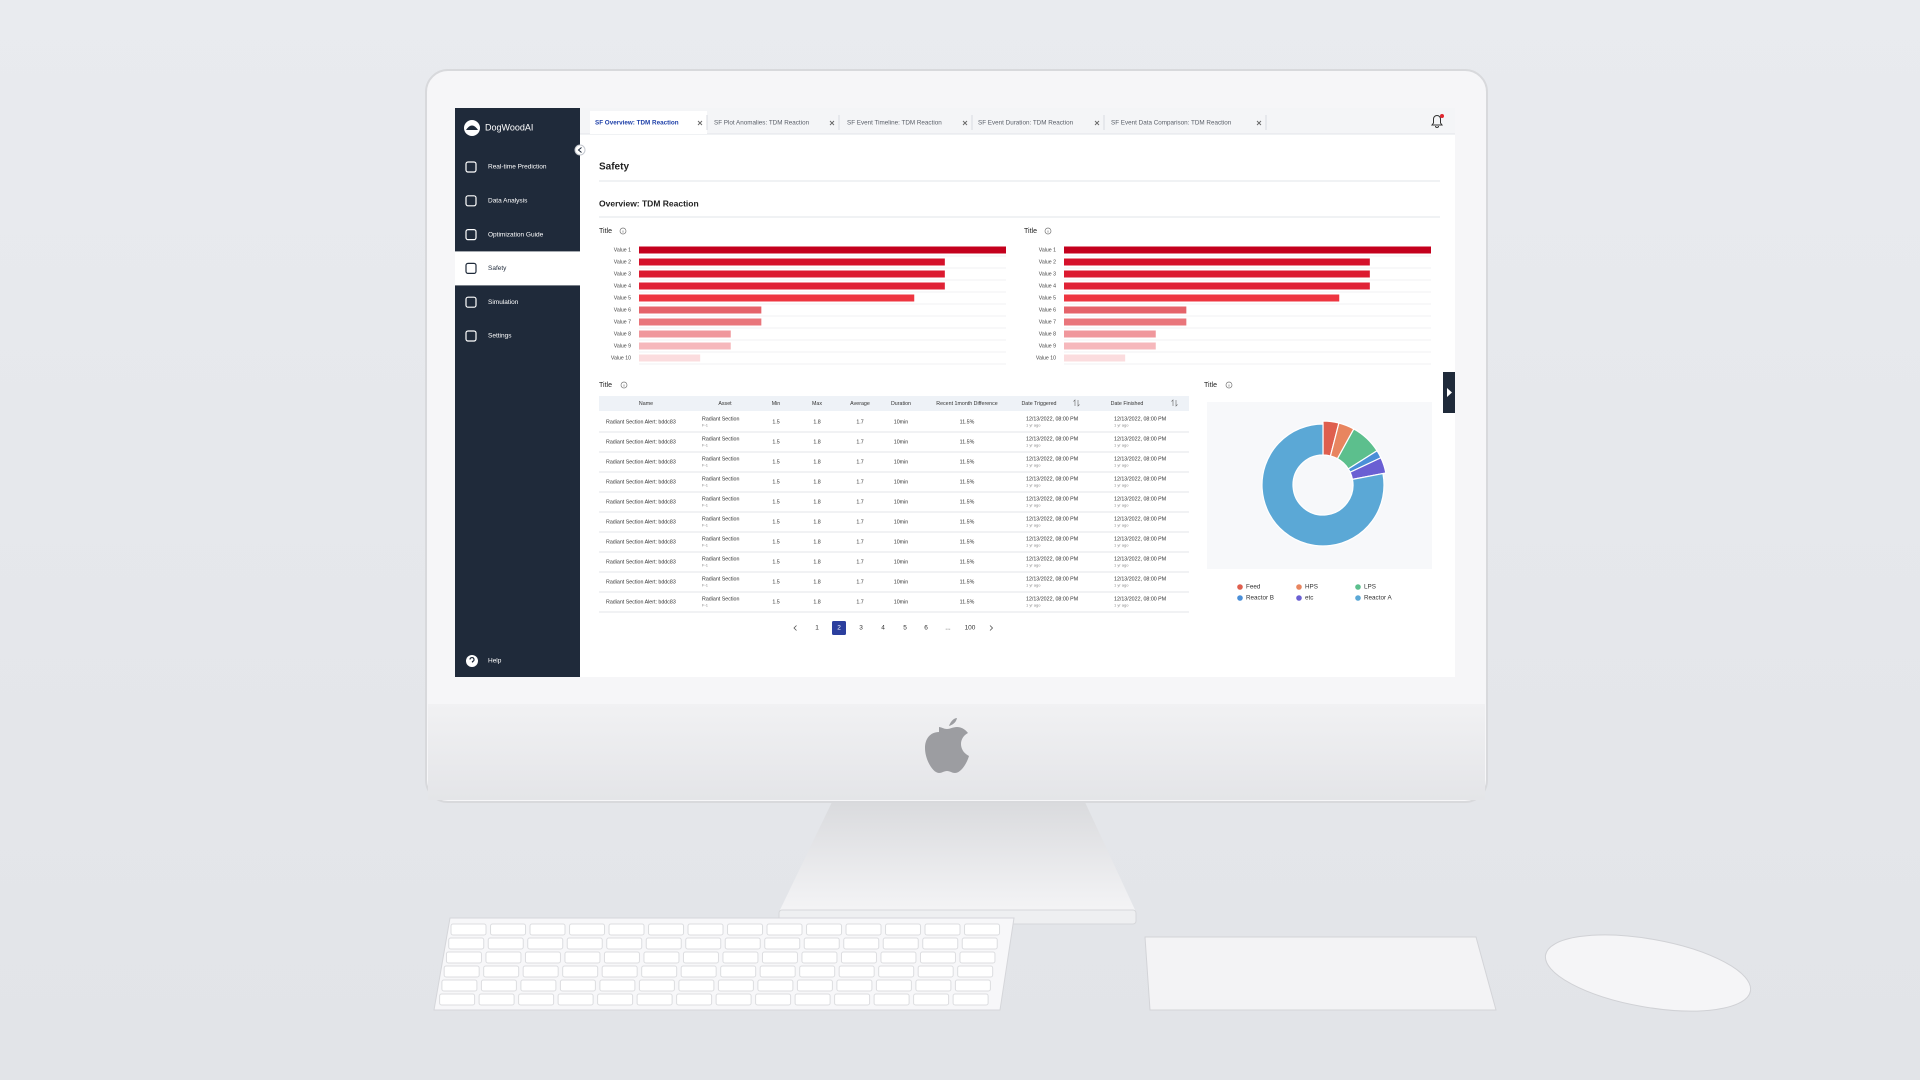 Image resolution: width=1920 pixels, height=1080 pixels. Describe the element at coordinates (910, 122) in the screenshot. I see `tab: SF Event Timeline: TDM Reaction` at that location.